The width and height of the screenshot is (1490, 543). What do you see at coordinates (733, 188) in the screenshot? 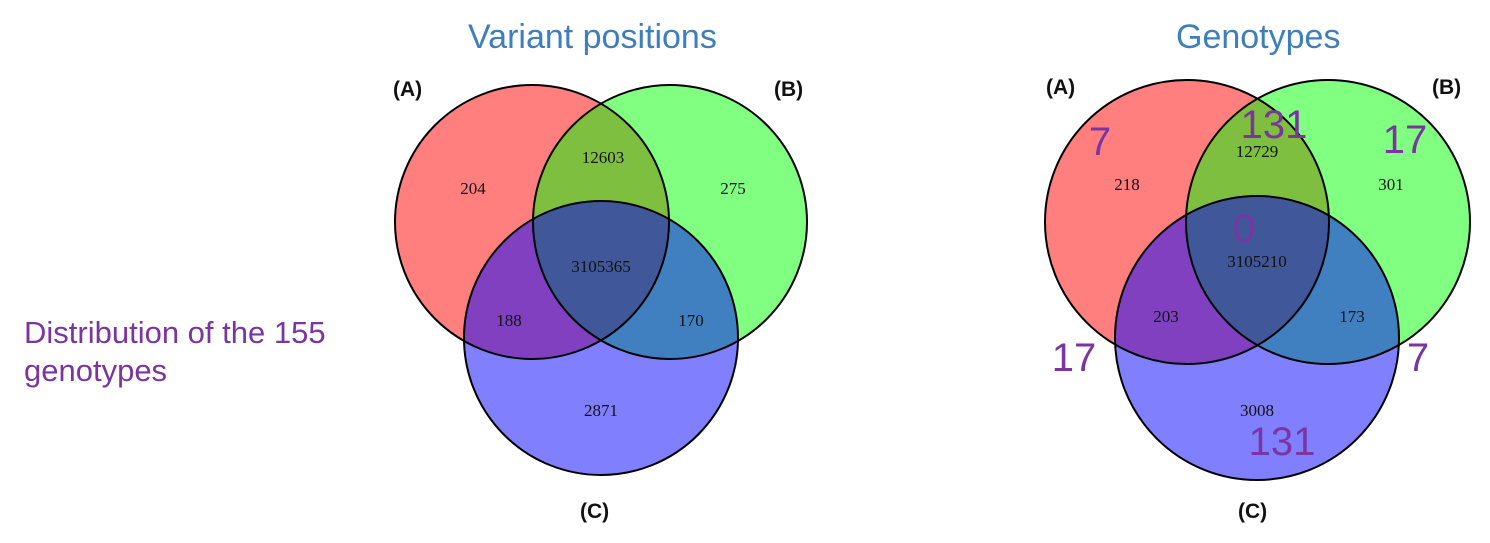
I see `count-b-only: 275` at bounding box center [733, 188].